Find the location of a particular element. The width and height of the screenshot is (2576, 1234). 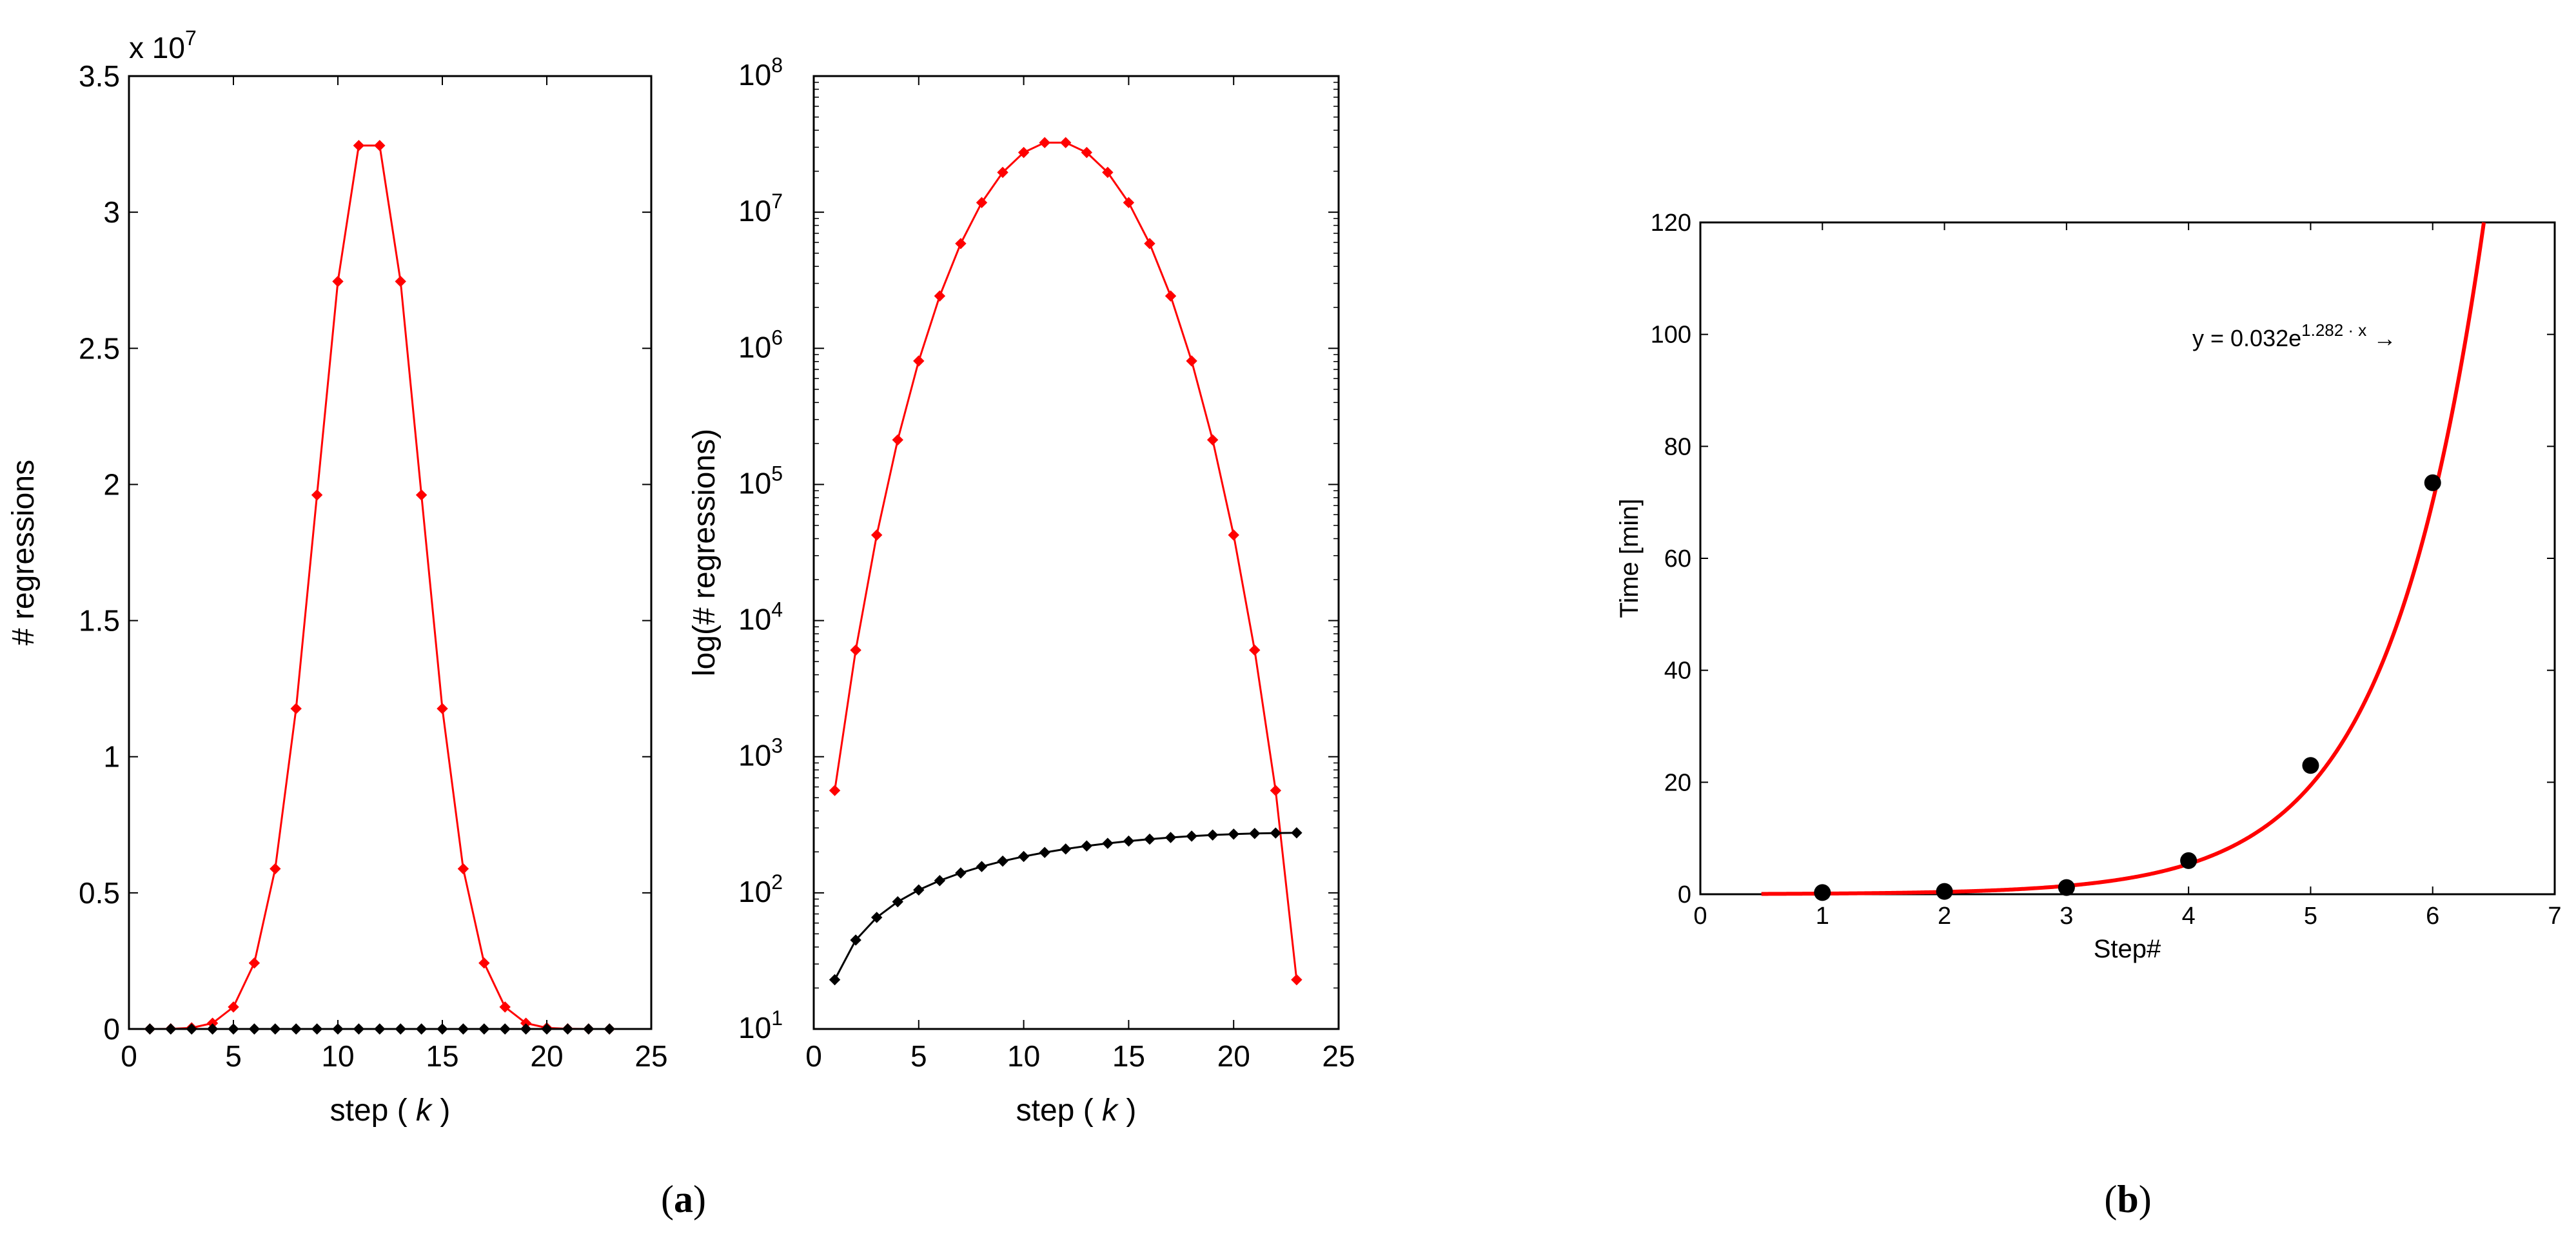

x-tick-label: 4 is located at coordinates (2189, 916).